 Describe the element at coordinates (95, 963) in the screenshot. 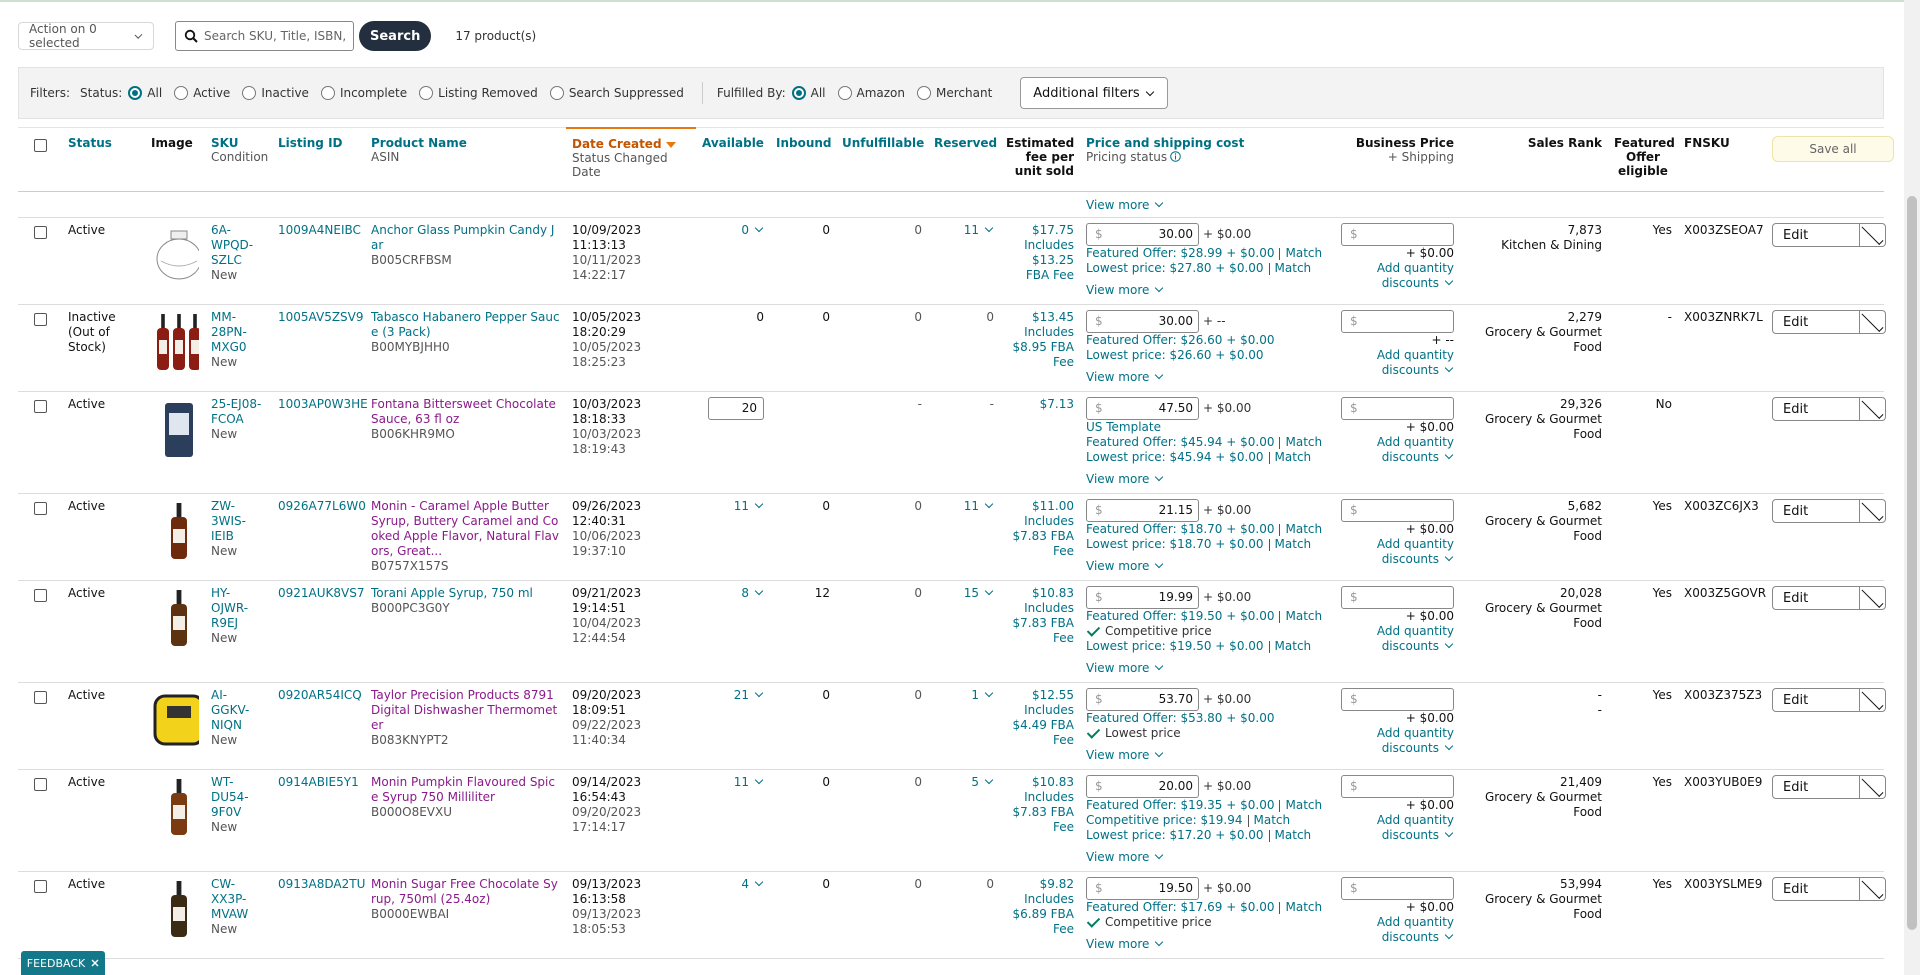

I see `close-icon` at that location.